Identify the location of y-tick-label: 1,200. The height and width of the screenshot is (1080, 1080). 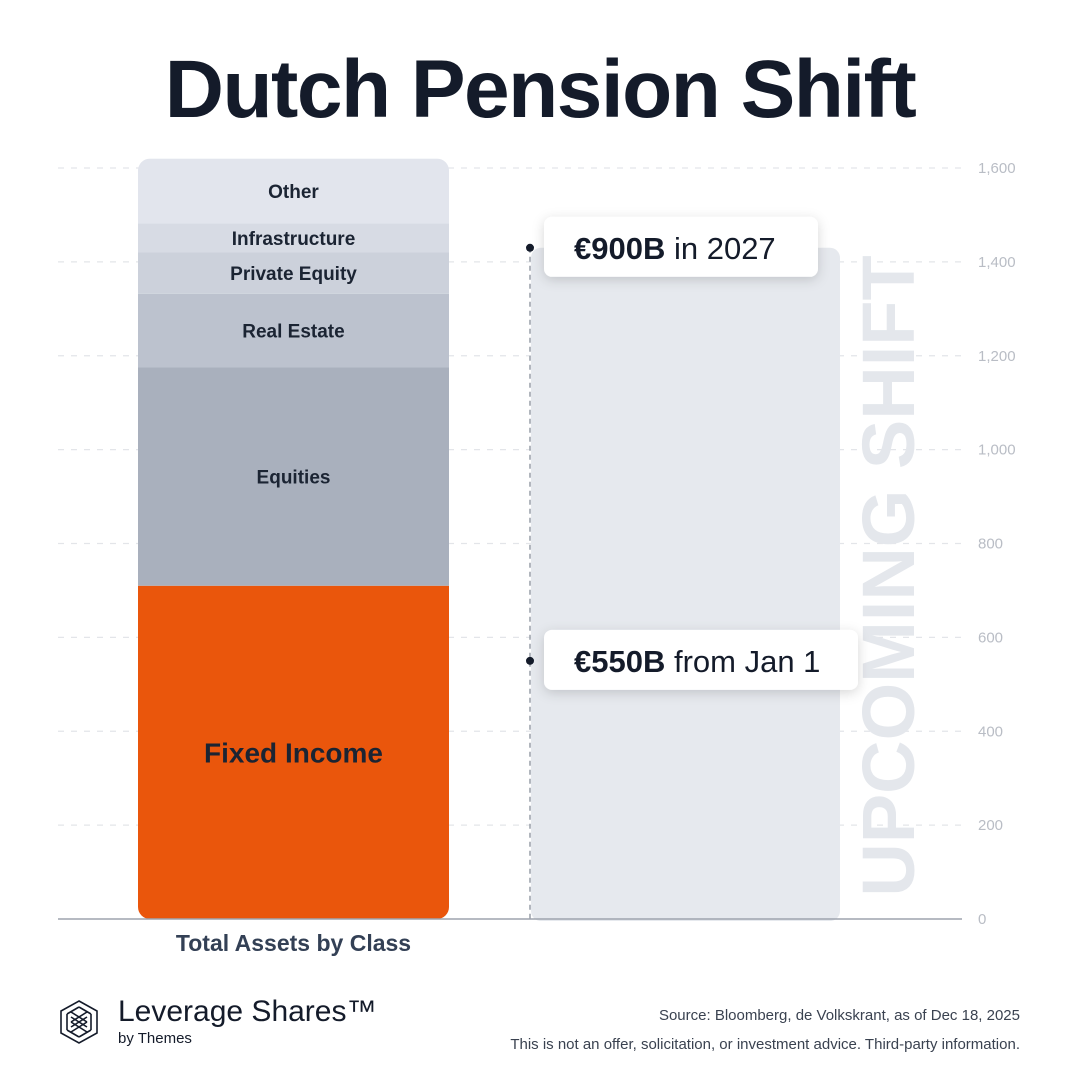
(997, 356).